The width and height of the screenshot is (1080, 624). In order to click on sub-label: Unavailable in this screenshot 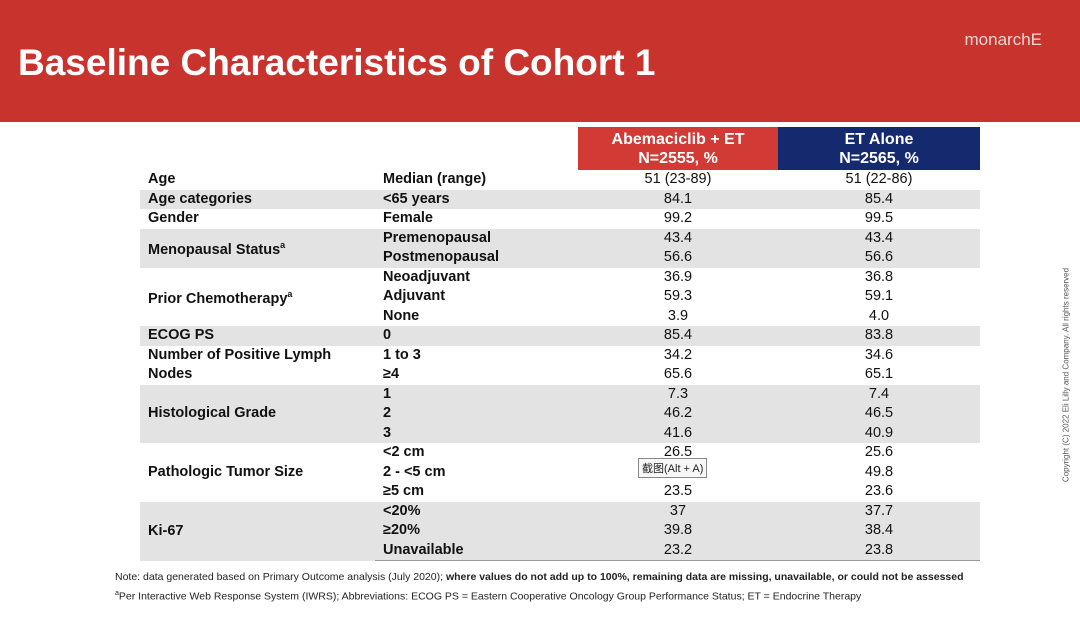, I will do `click(476, 550)`.